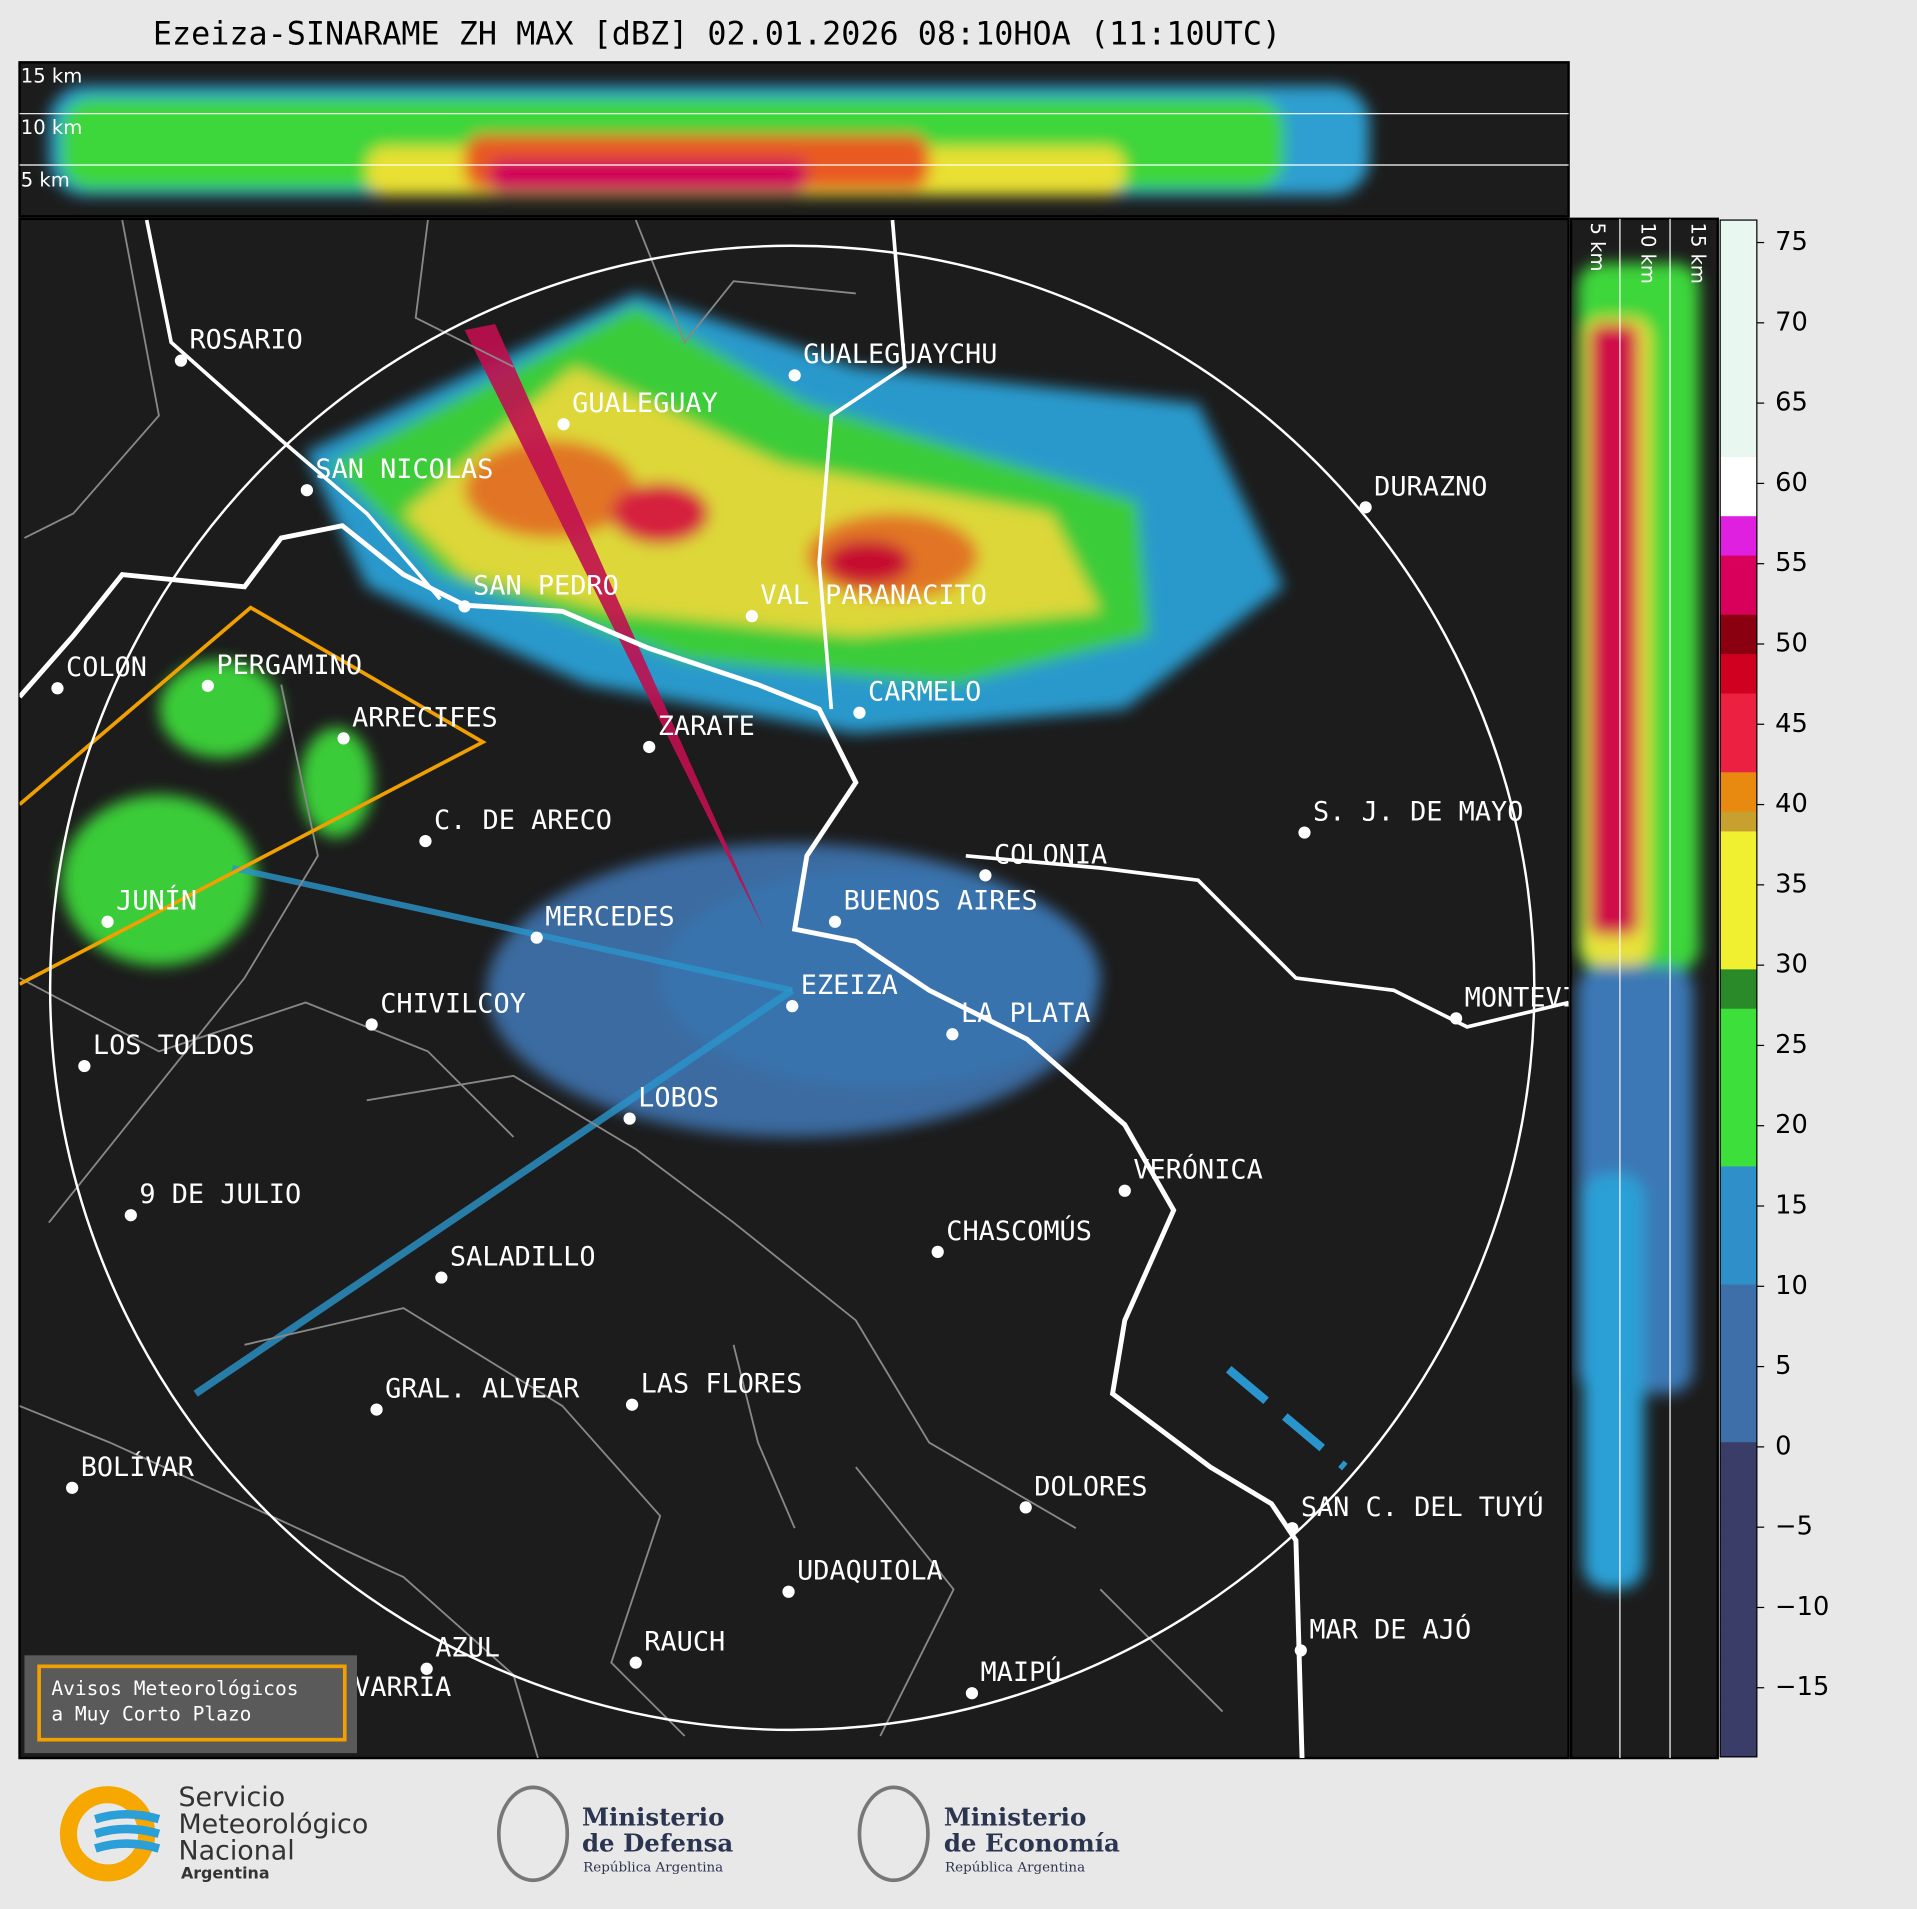 Image resolution: width=1917 pixels, height=1909 pixels. I want to click on city-label: JUNÍN, so click(156, 901).